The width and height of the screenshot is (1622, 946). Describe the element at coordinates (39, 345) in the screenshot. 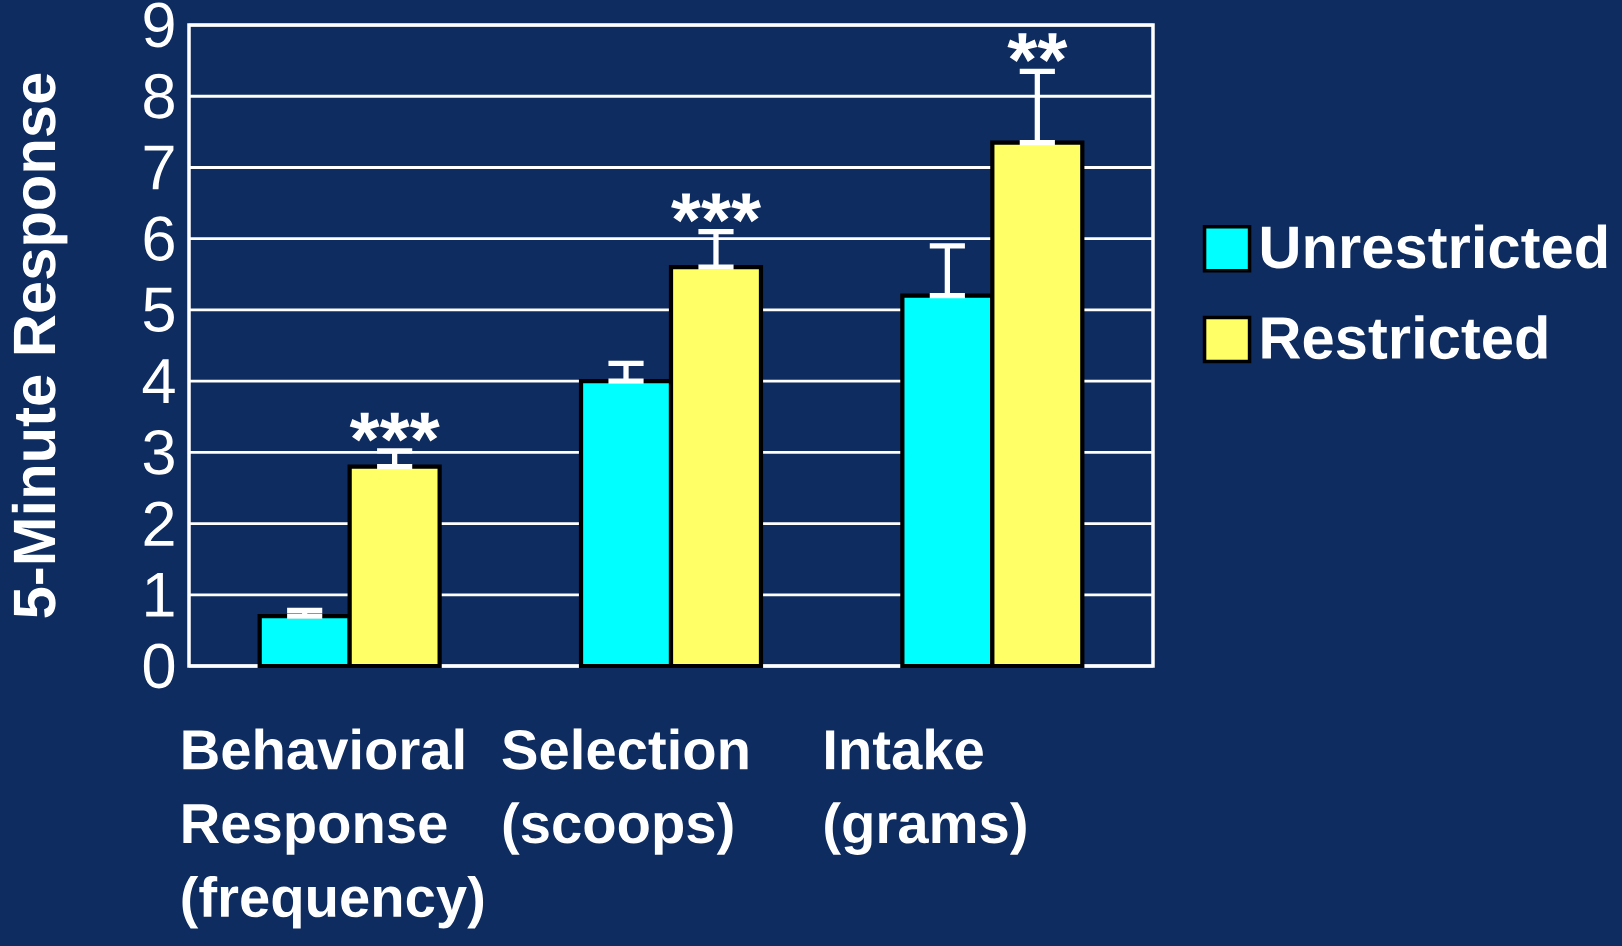

I see `y-axis-title: 5-Minute Response` at that location.